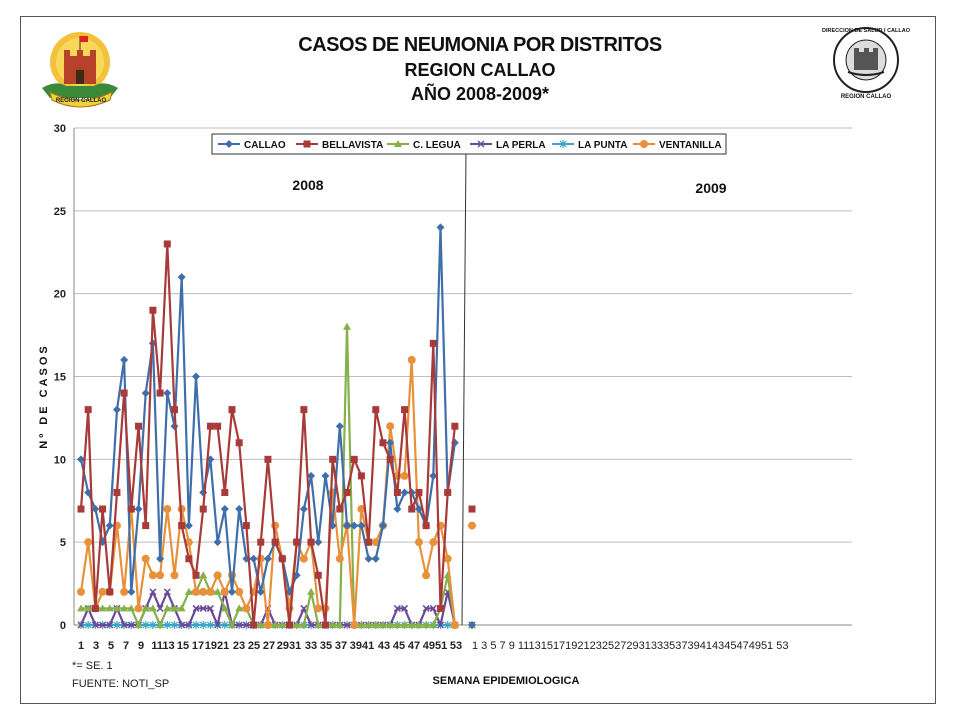 The height and width of the screenshot is (720, 960). Describe the element at coordinates (162, 646) in the screenshot. I see `x-tick-label-2008: 1113` at that location.